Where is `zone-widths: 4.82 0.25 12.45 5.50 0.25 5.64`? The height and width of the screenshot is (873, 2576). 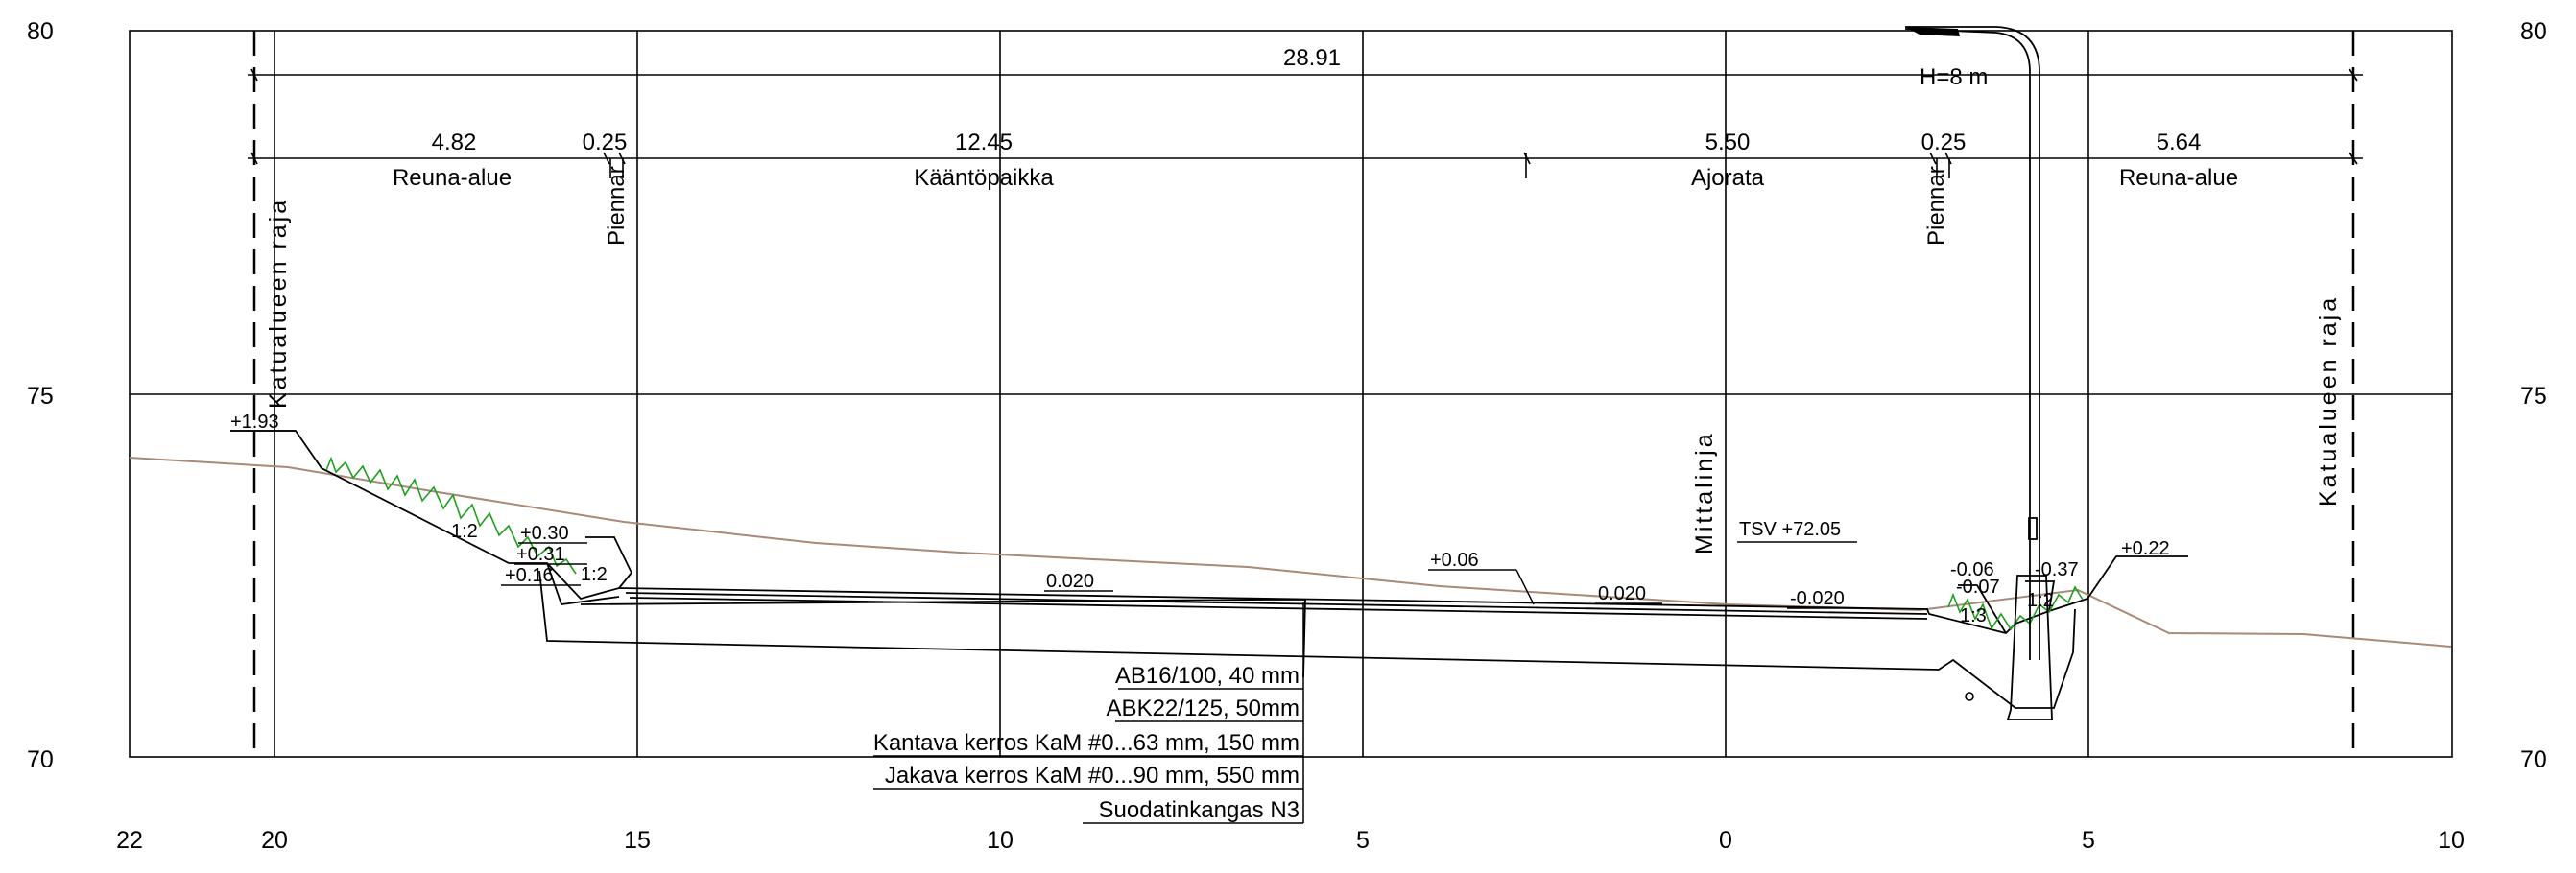 zone-widths: 4.82 0.25 12.45 5.50 0.25 5.64 is located at coordinates (1317, 143).